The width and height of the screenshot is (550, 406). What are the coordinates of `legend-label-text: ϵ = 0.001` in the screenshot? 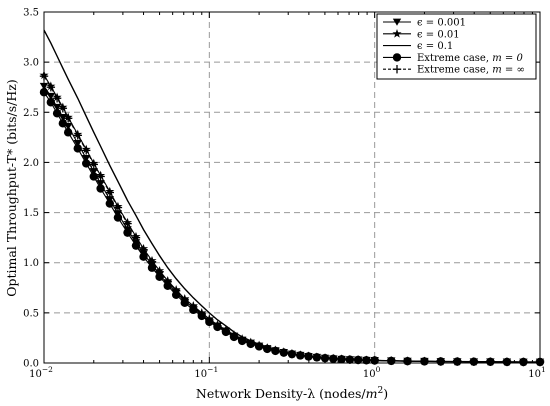 It's located at (441, 23).